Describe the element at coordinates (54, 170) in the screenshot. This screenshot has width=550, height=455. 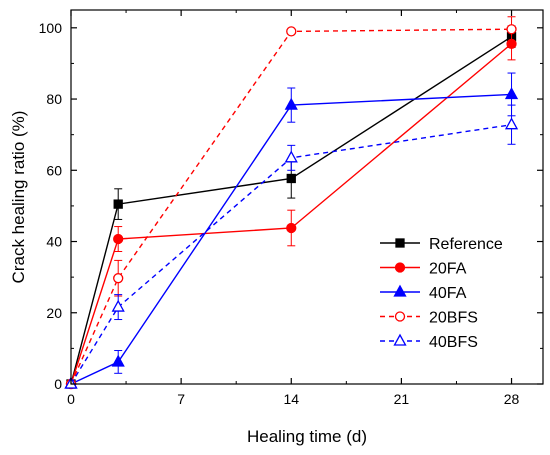
I see `y-tick-label: 60` at that location.